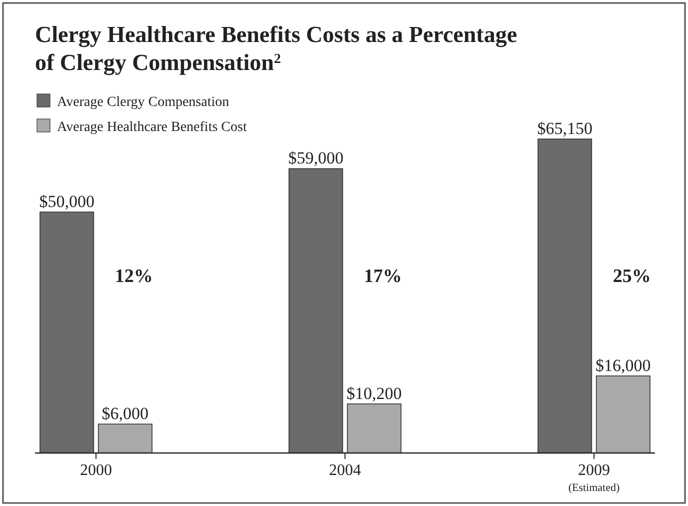 This screenshot has height=506, width=688. What do you see at coordinates (383, 276) in the screenshot?
I see `annotation: 17%` at bounding box center [383, 276].